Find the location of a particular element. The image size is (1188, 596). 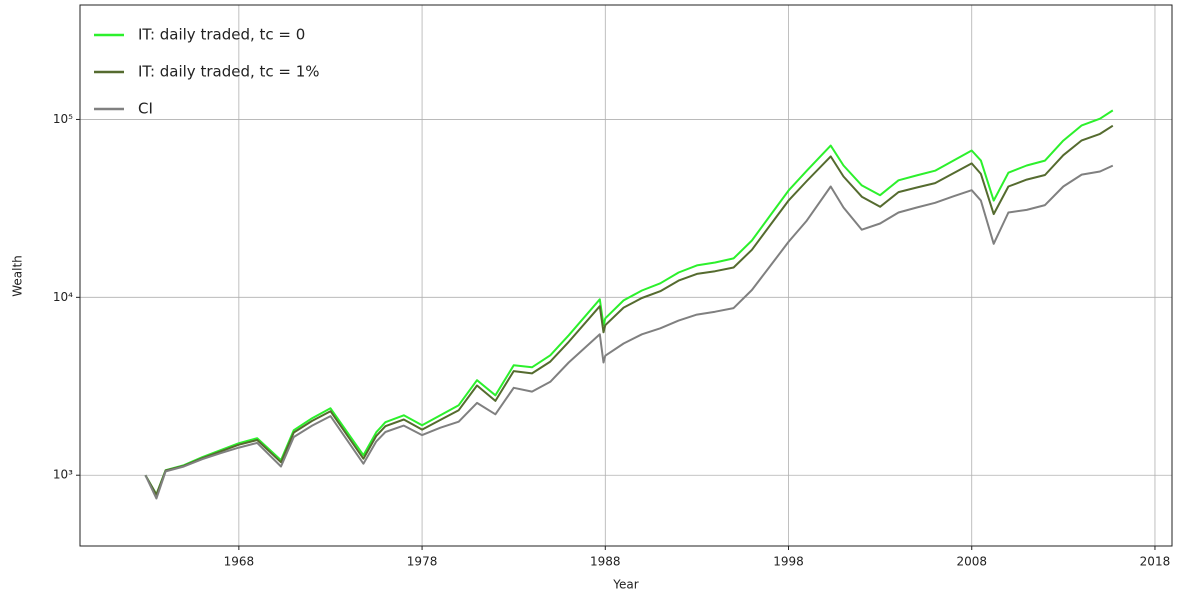

x-tick-label: 2008 is located at coordinates (971, 562).